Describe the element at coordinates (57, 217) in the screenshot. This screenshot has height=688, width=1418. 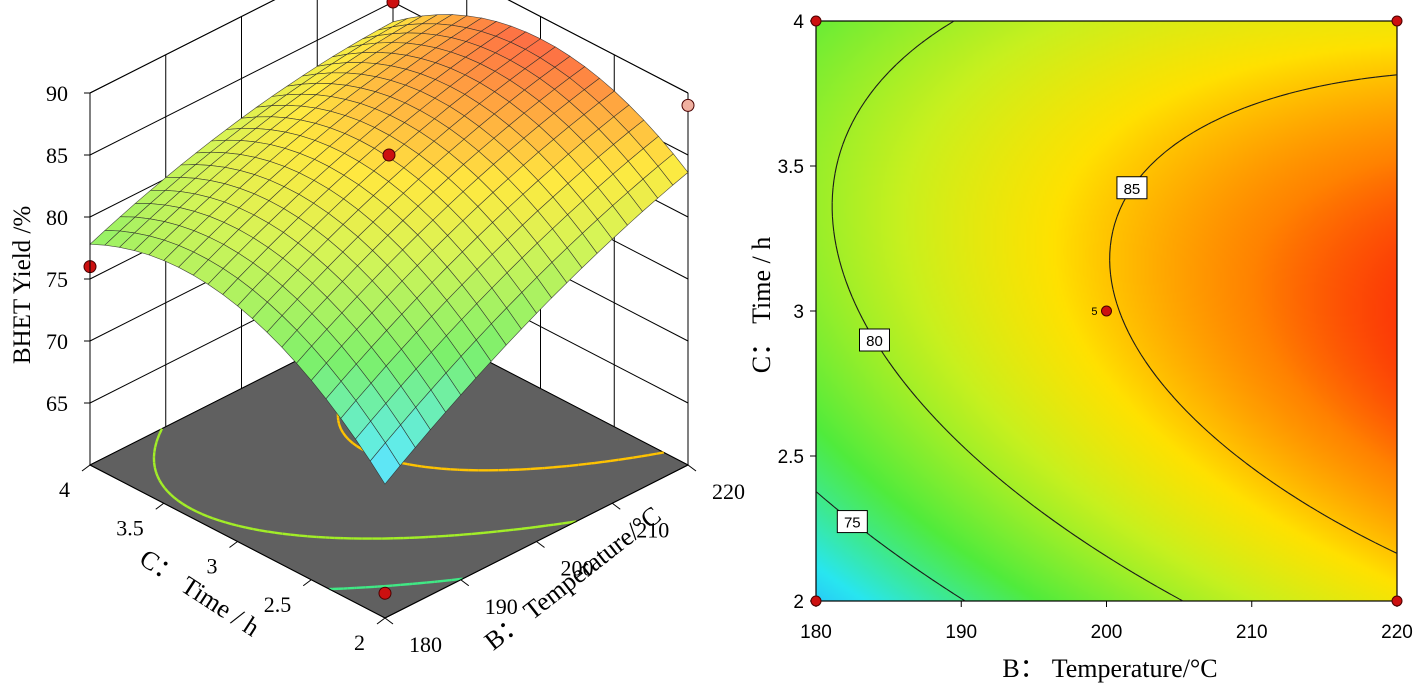
I see `z-tick-label: 80` at that location.